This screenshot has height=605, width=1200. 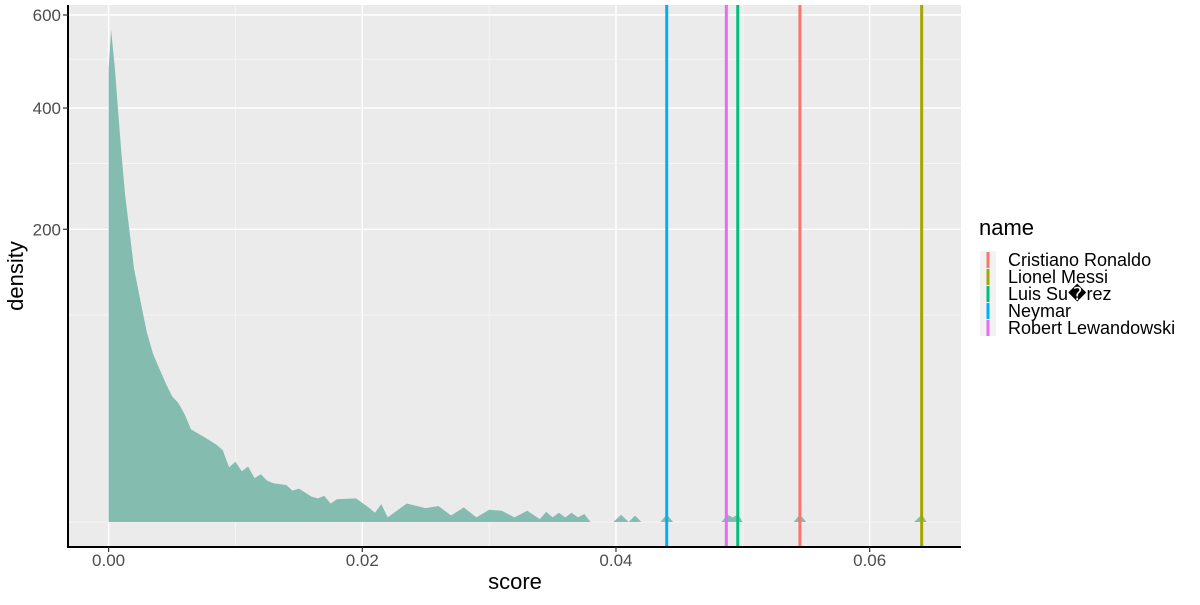 What do you see at coordinates (615, 560) in the screenshot?
I see `x-tick-label: 0.04` at bounding box center [615, 560].